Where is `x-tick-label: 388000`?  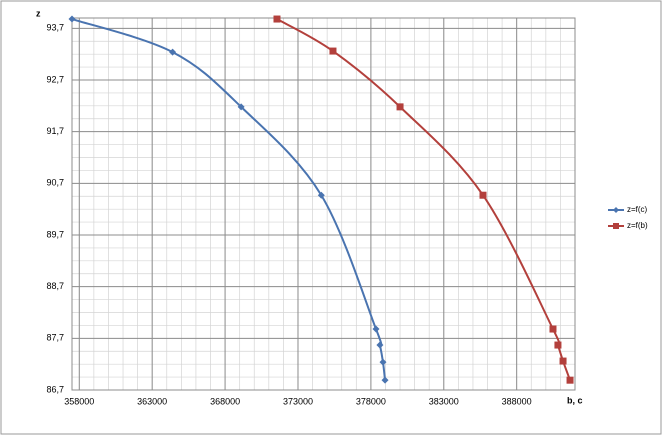 x-tick-label: 388000 is located at coordinates (517, 401).